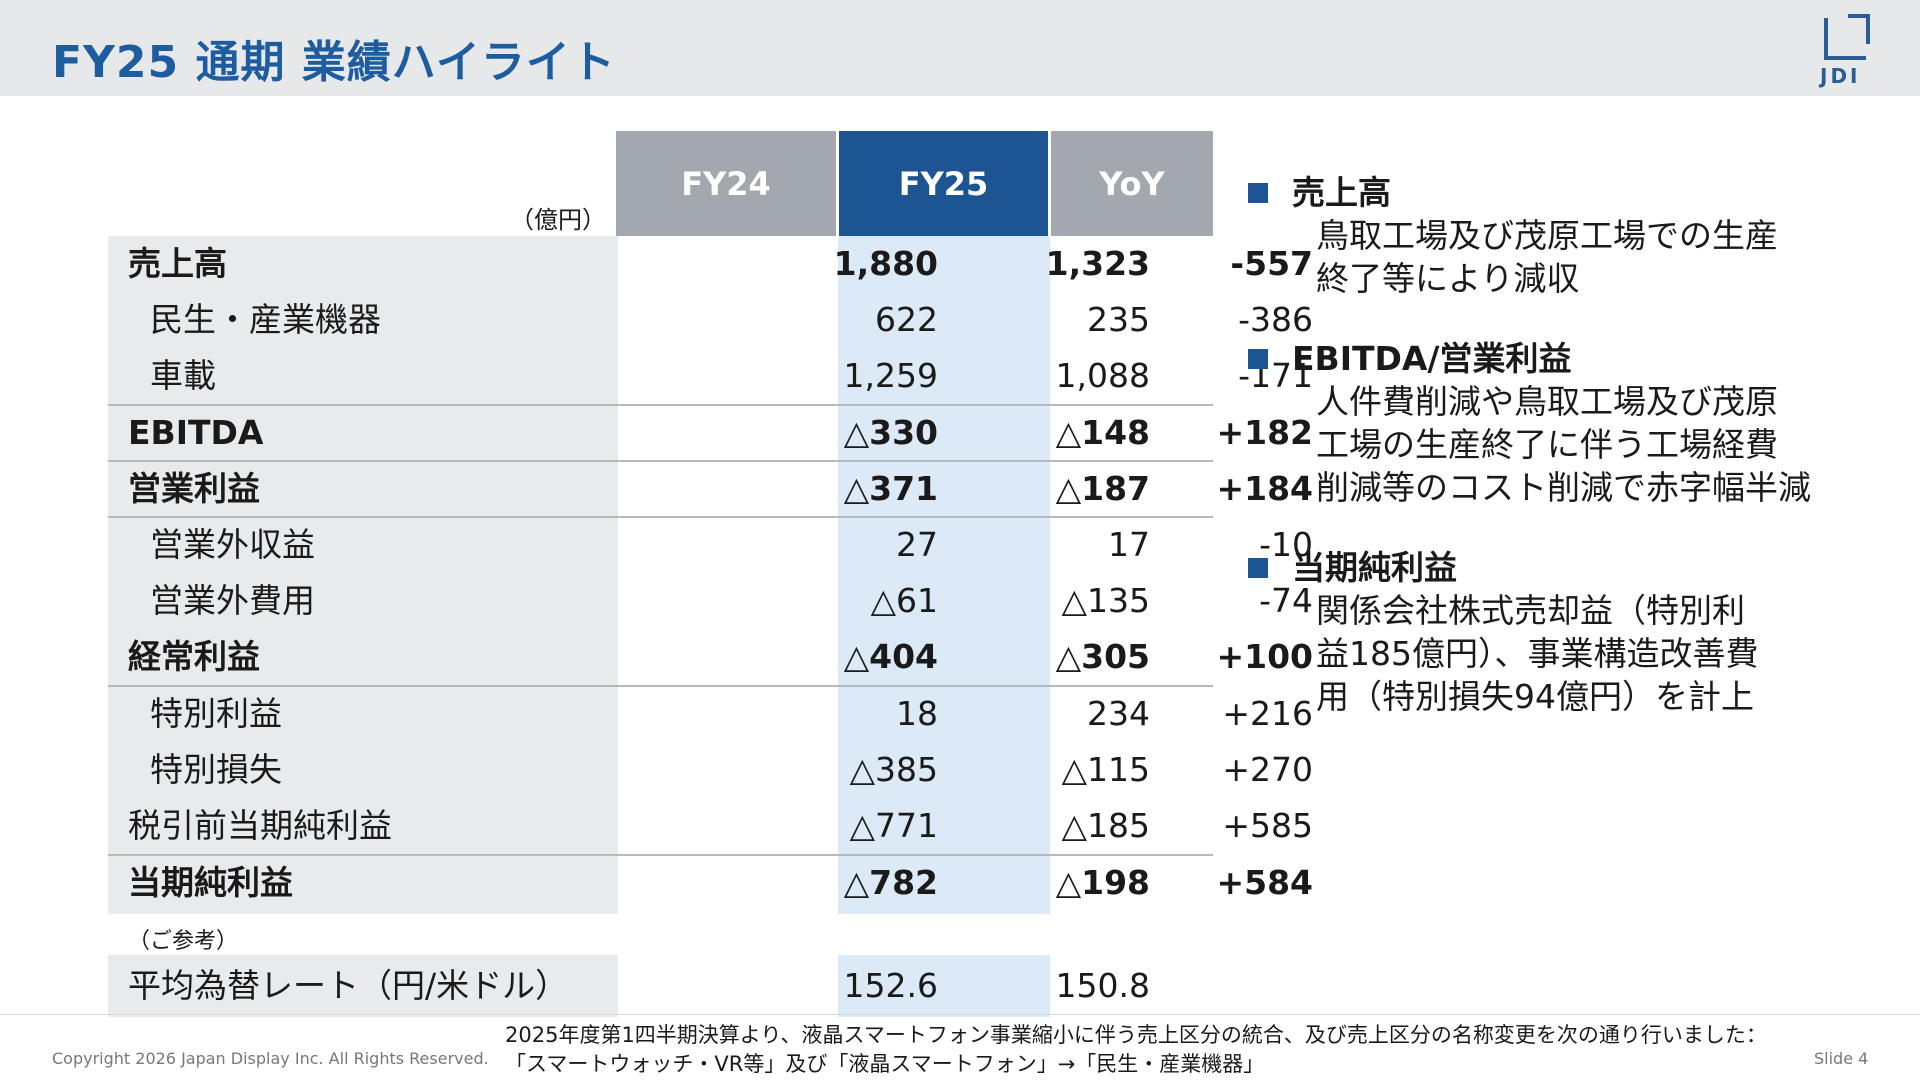 The height and width of the screenshot is (1080, 1920). I want to click on row-label: 税引前当期純利益, so click(260, 825).